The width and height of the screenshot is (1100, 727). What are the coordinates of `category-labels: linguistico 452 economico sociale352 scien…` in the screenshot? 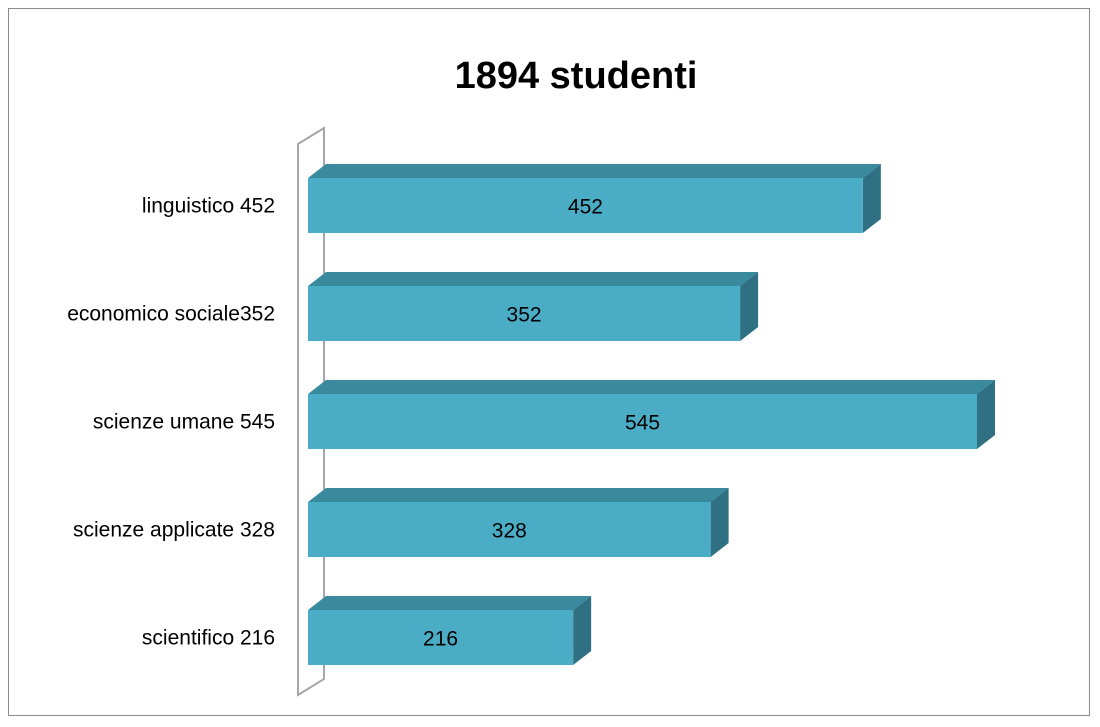 It's located at (171, 422).